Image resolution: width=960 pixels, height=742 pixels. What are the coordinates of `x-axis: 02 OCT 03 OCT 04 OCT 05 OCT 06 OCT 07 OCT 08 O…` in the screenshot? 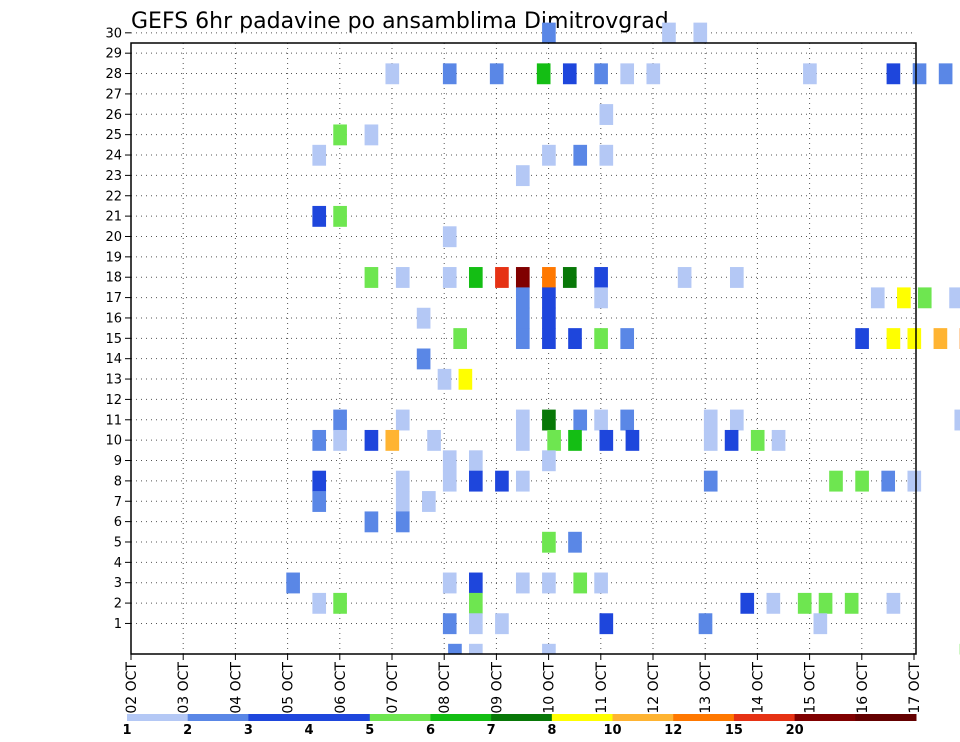 It's located at (523, 684).